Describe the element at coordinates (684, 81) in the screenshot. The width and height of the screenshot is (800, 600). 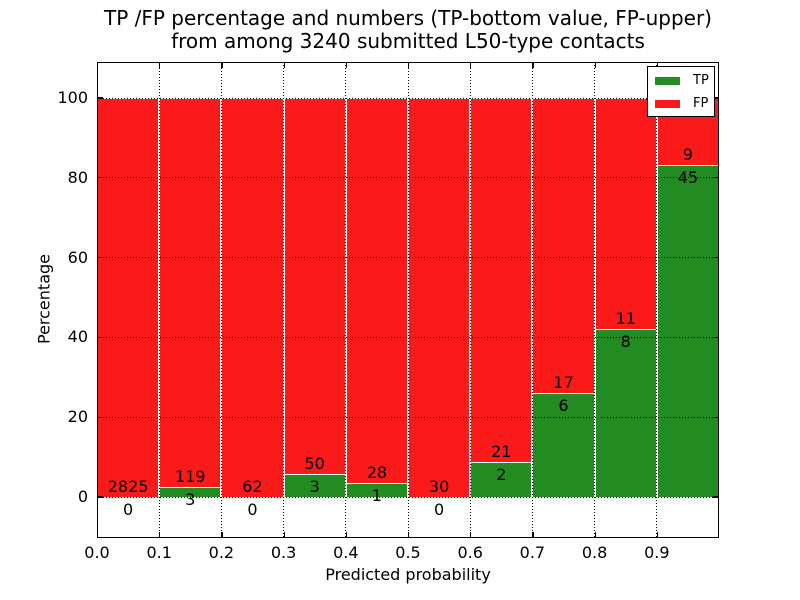
I see `legend-entry-tp: TP` at that location.